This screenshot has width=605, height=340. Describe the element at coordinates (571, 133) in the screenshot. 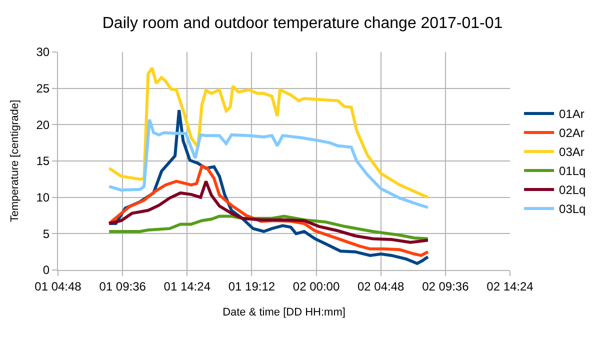

I see `legend-label: 02Ar` at that location.